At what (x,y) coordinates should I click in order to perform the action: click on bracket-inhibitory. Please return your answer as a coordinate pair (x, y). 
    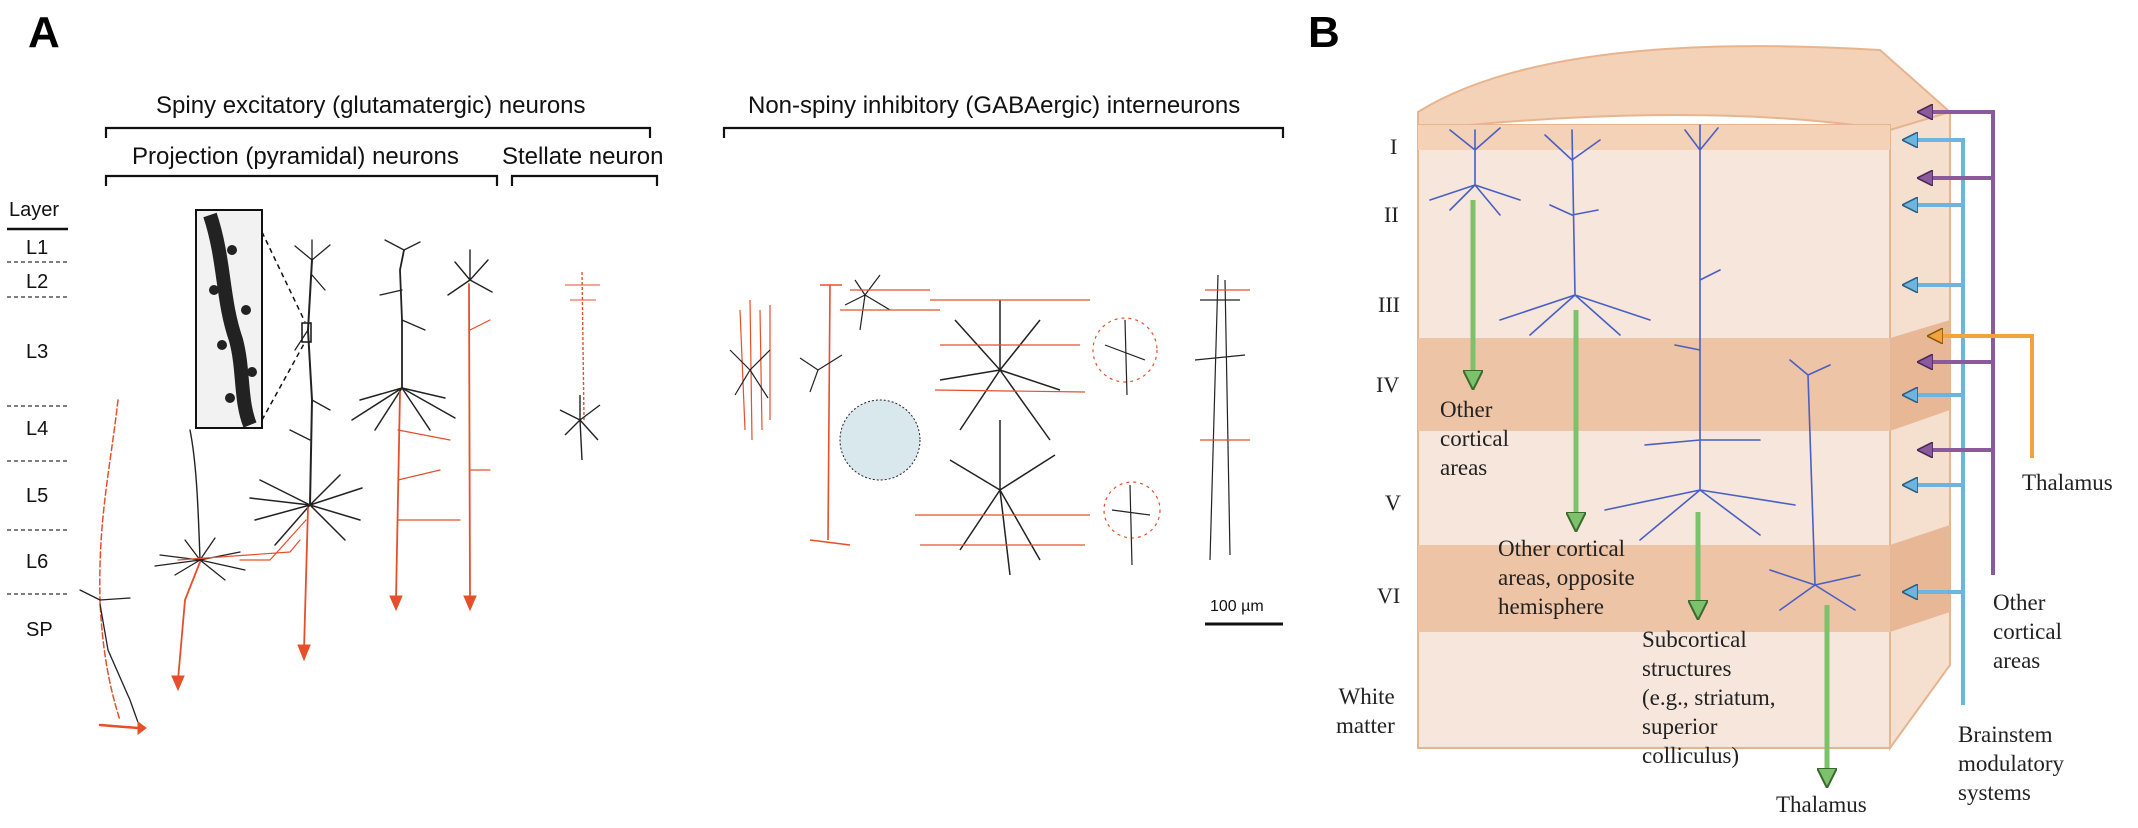
    Looking at the image, I should click on (1003, 132).